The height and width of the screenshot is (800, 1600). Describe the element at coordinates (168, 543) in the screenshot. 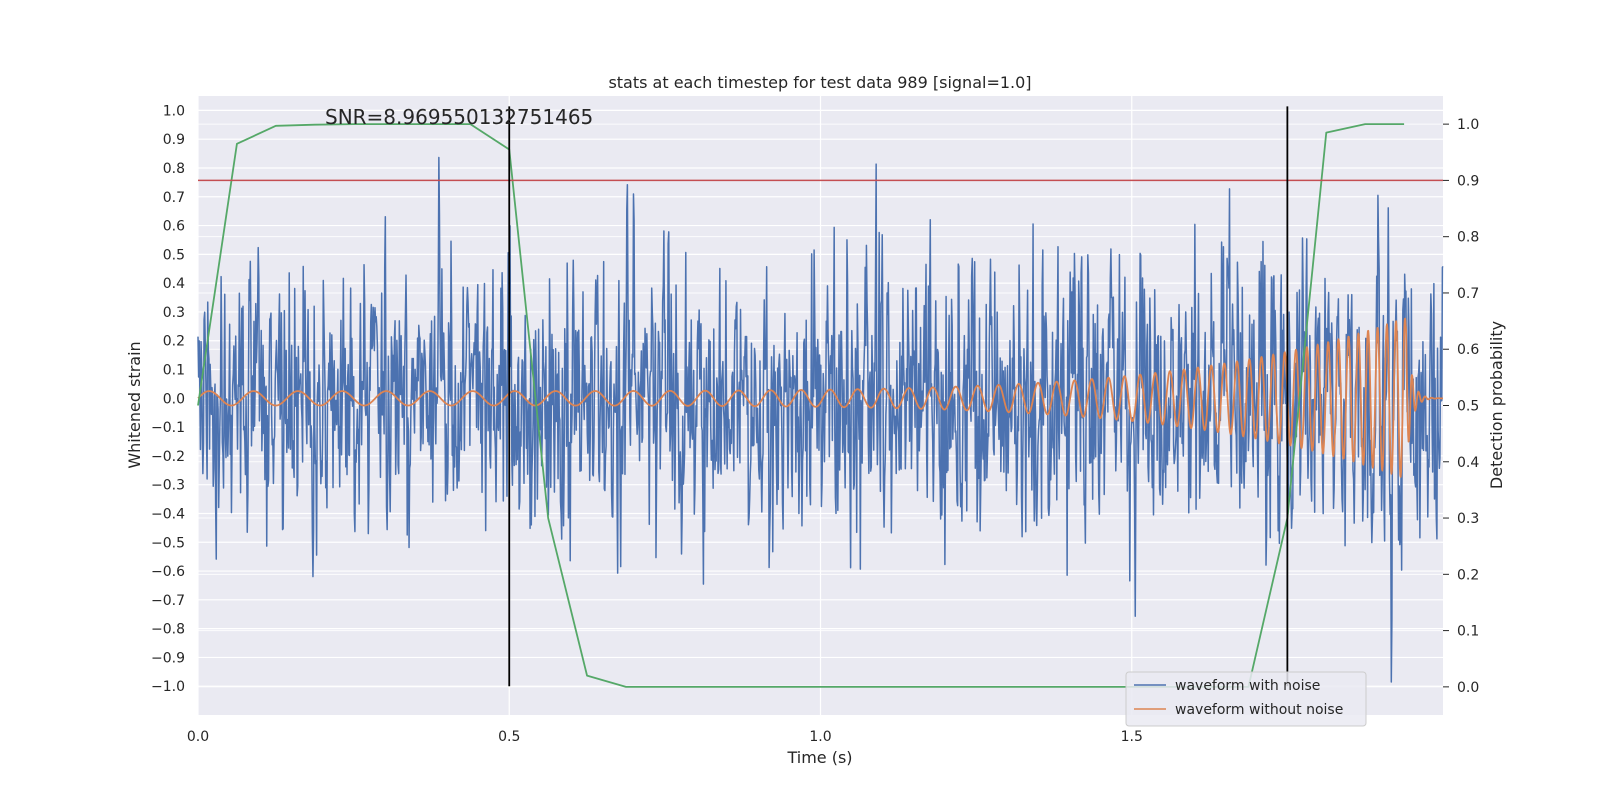

I see `y-tick-label: −0.5` at that location.